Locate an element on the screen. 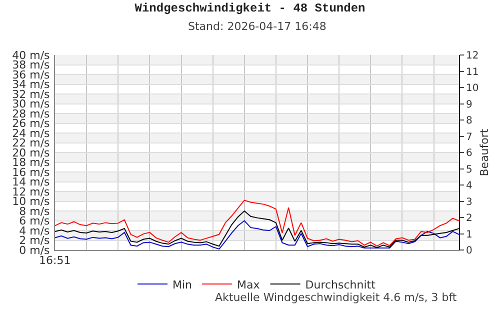 The height and width of the screenshot is (320, 500). legend-label: Max is located at coordinates (248, 285).